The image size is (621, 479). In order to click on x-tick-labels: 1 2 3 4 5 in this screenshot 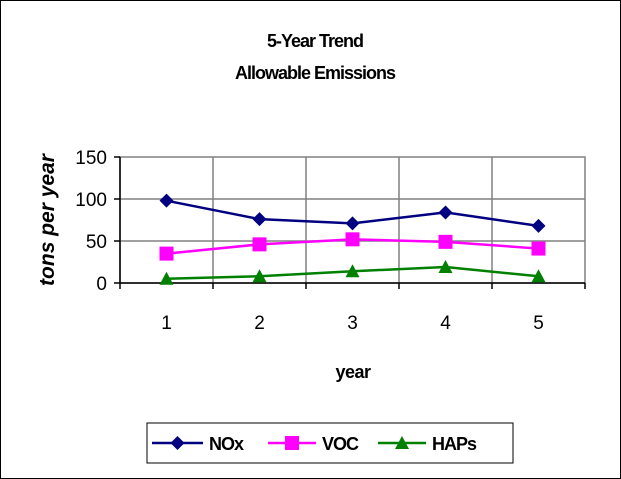, I will do `click(352, 323)`.